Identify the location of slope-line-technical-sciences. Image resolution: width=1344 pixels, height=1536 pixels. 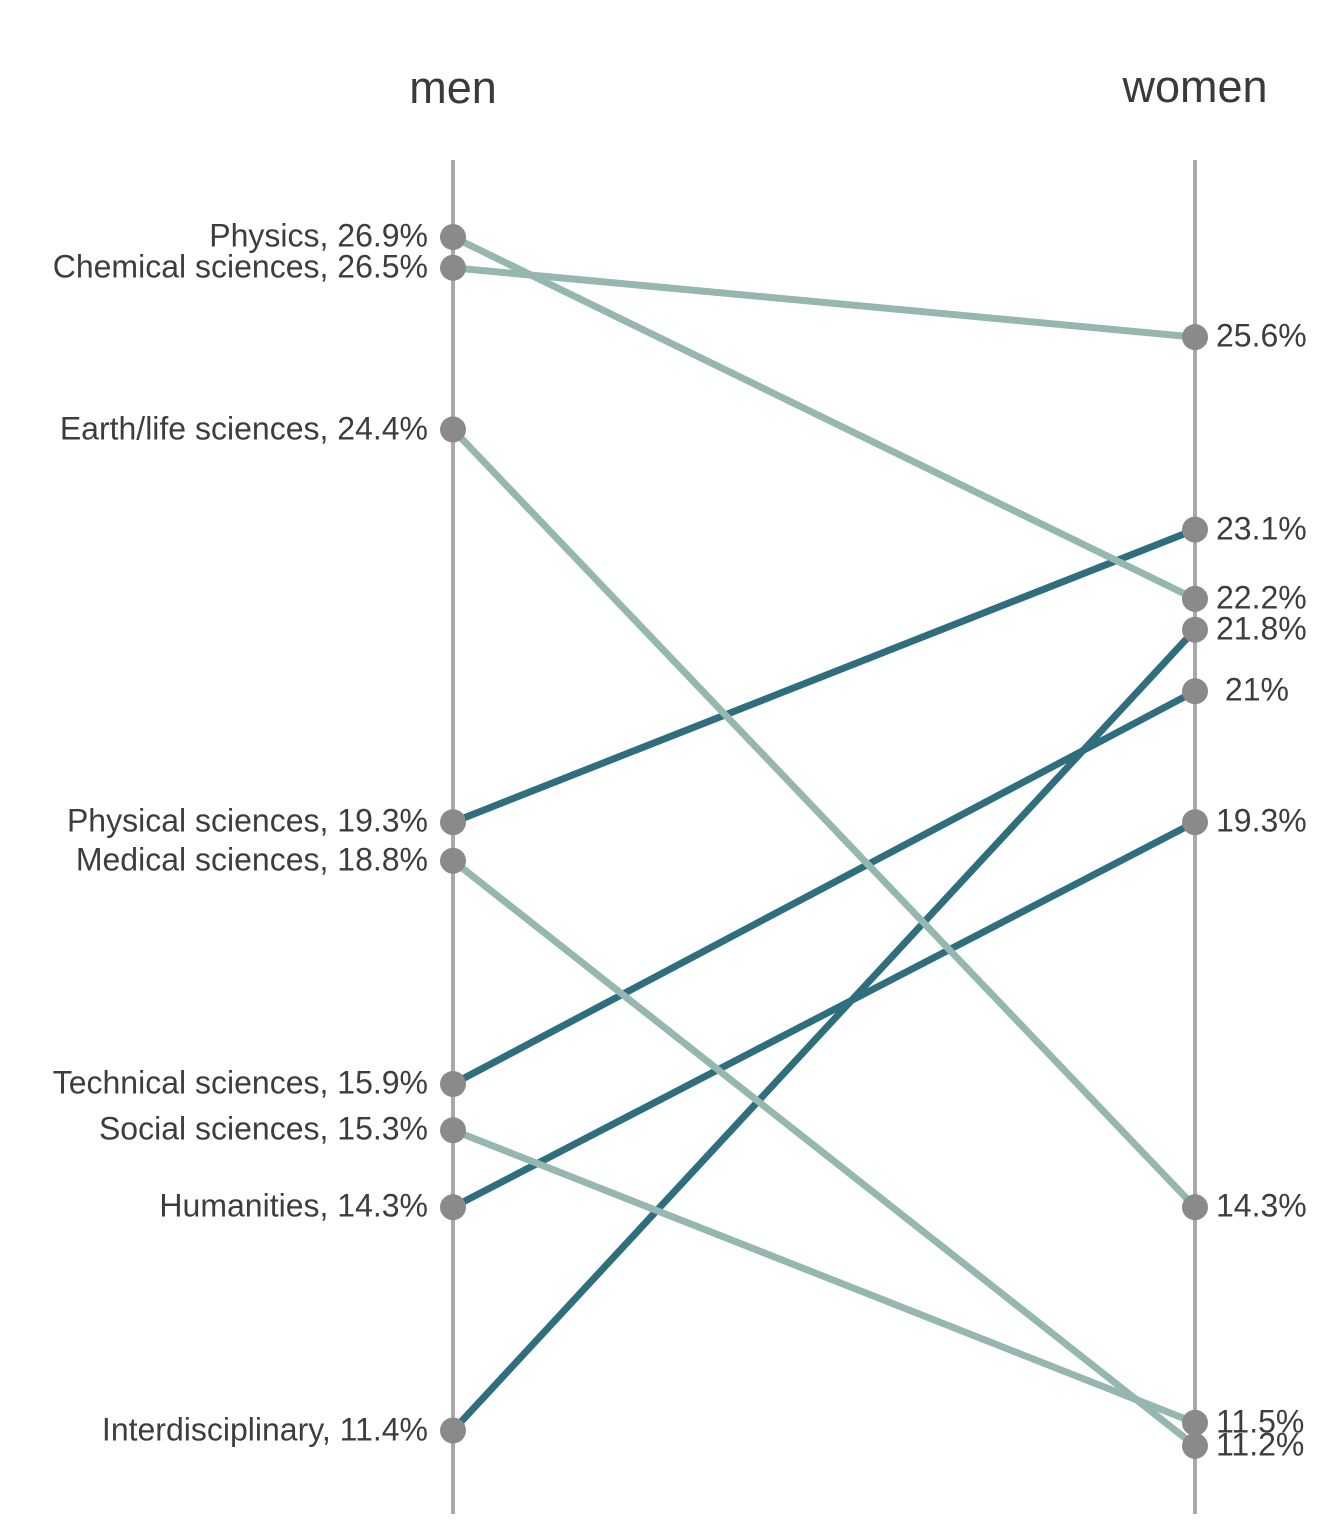
(824, 888).